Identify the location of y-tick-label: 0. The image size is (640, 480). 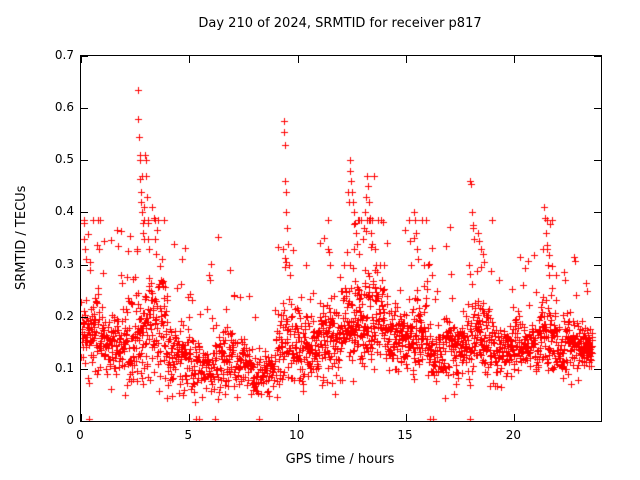
(70, 420).